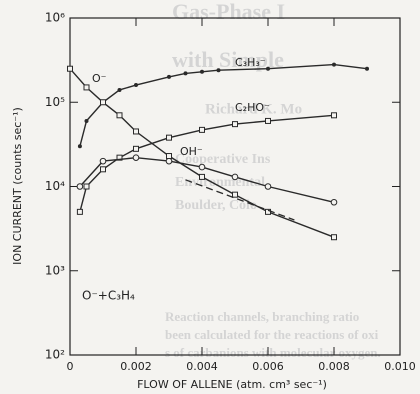 The width and height of the screenshot is (420, 394). What do you see at coordinates (99, 78) in the screenshot?
I see `series-label: O⁻` at bounding box center [99, 78].